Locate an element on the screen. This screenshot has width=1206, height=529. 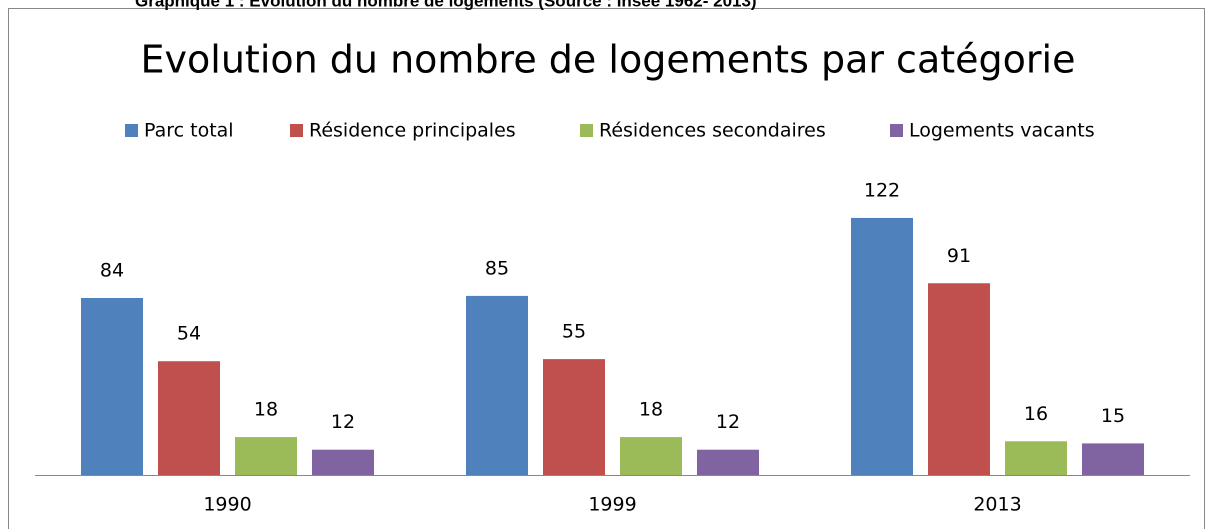
data-label: 91 is located at coordinates (959, 256).